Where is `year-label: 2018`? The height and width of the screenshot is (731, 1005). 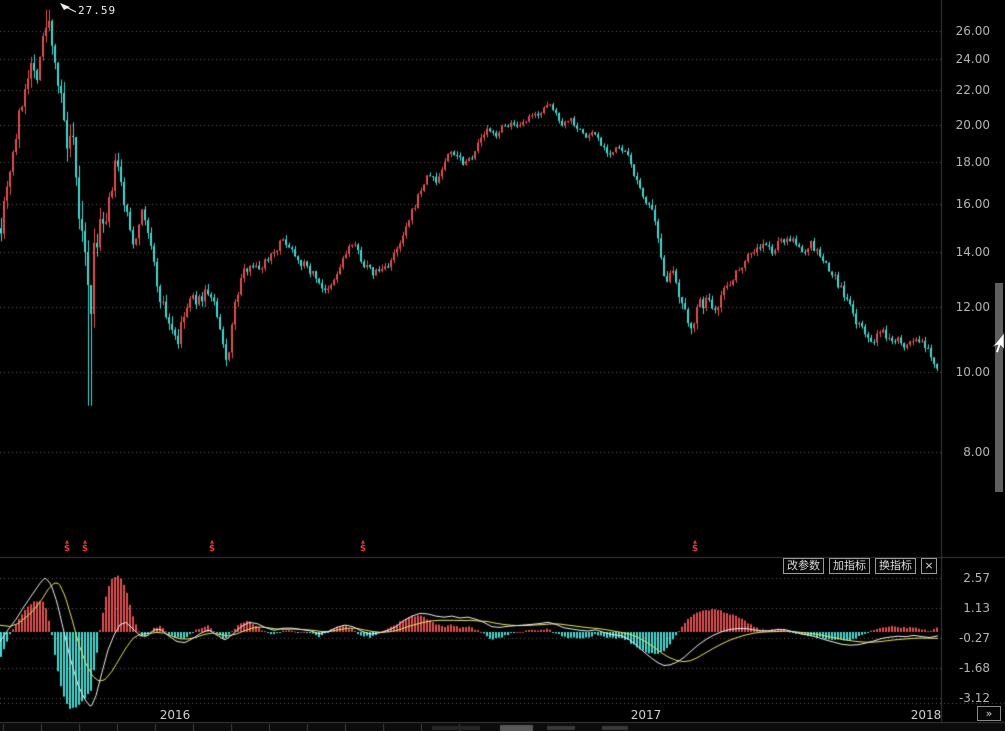 year-label: 2018 is located at coordinates (926, 715).